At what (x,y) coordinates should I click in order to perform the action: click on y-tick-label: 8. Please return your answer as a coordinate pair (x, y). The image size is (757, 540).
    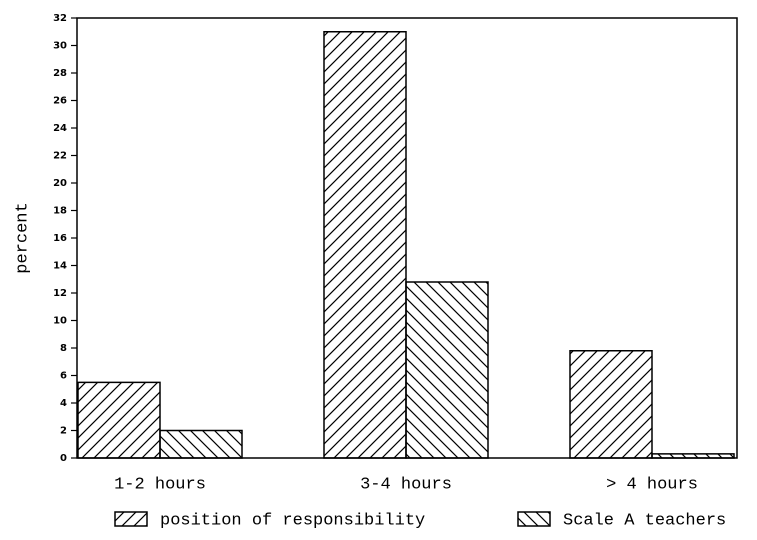
    Looking at the image, I should click on (63, 348).